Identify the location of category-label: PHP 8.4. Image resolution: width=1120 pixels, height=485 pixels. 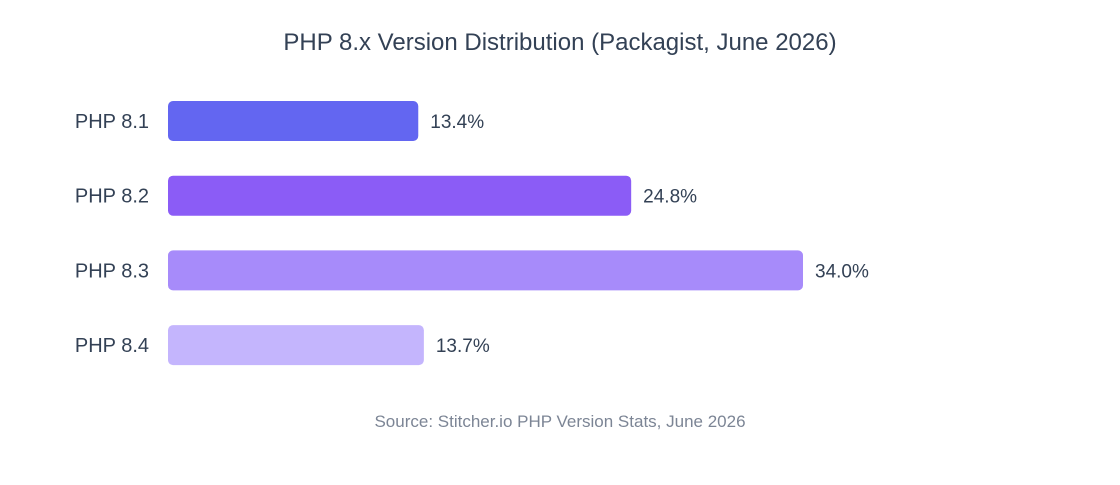
(112, 346).